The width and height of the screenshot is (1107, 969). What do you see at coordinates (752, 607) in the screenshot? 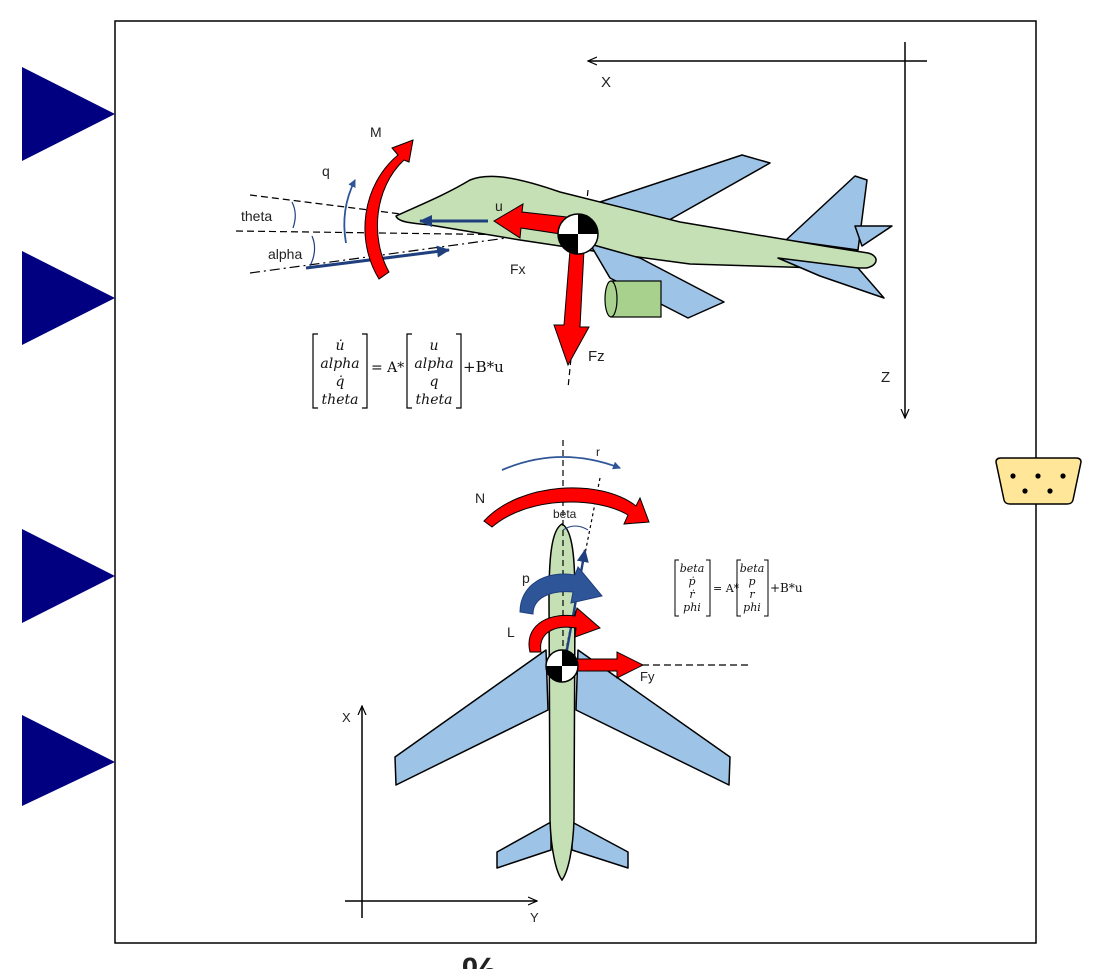
I see `lat-eq-rhs-3: phi` at bounding box center [752, 607].